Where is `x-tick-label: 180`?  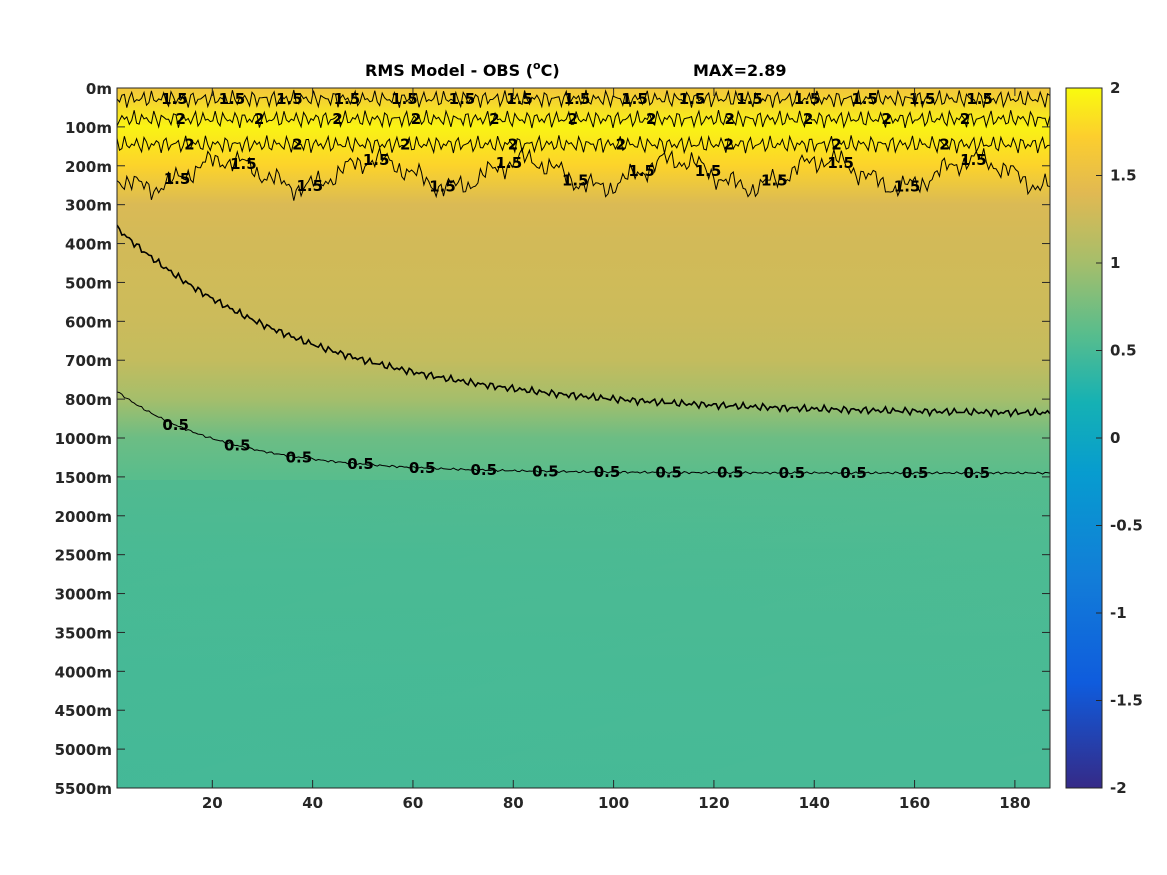 x-tick-label: 180 is located at coordinates (1014, 803).